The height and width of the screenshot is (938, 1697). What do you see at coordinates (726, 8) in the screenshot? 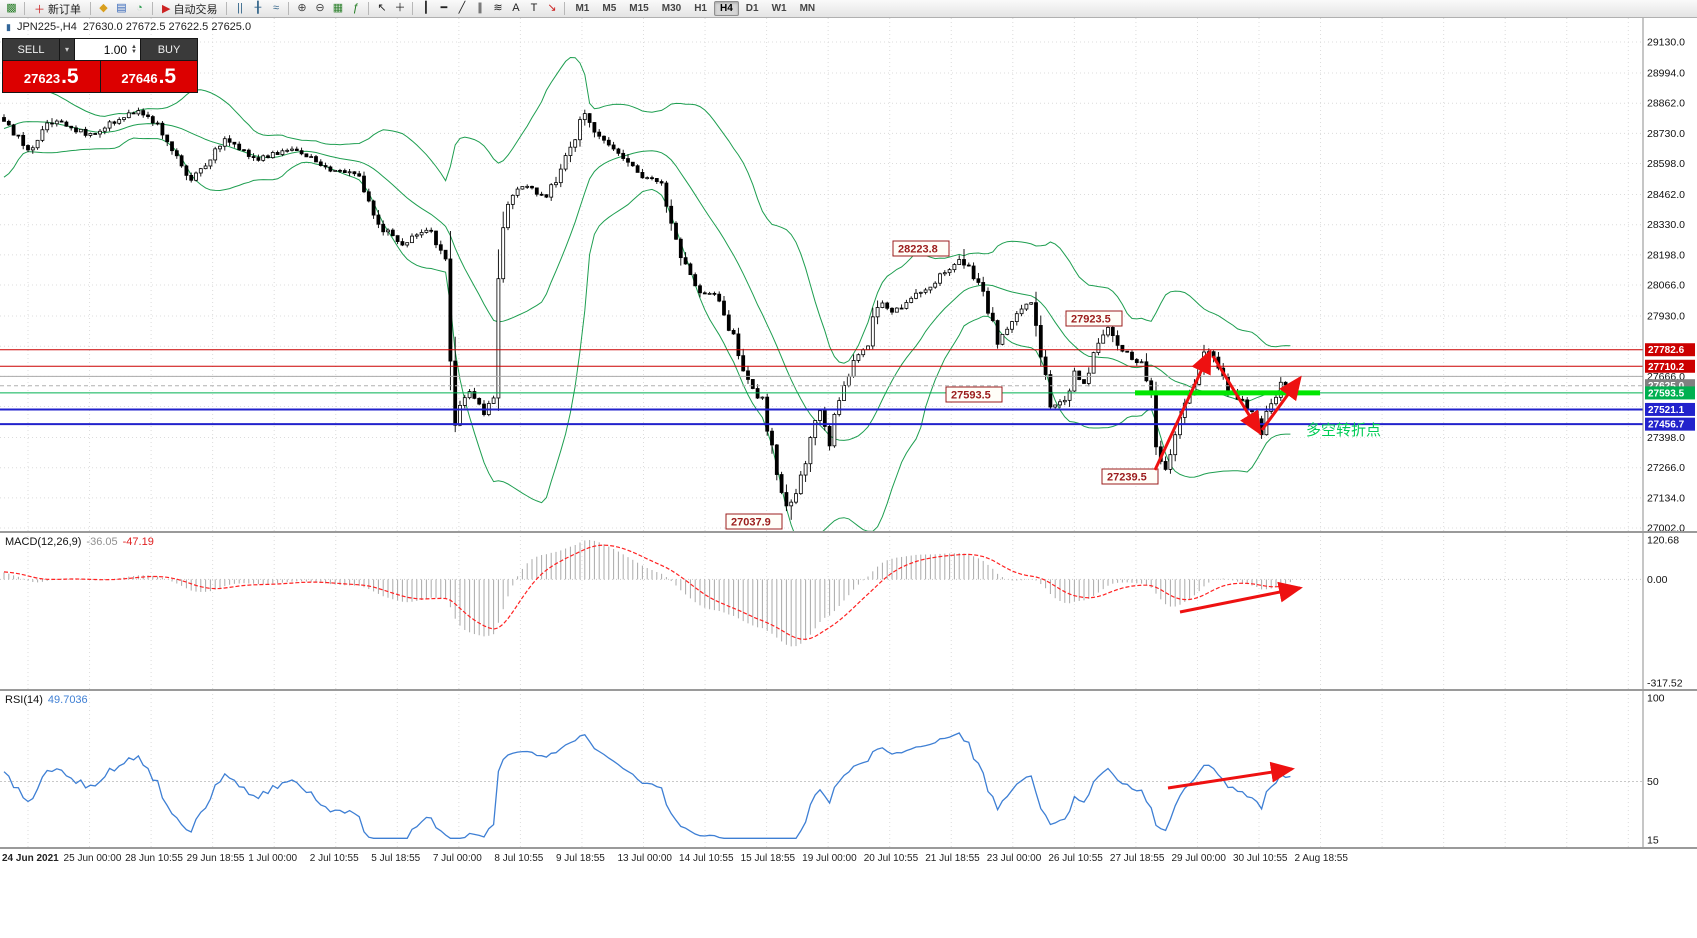
I see `timeframe-h4: H4` at bounding box center [726, 8].